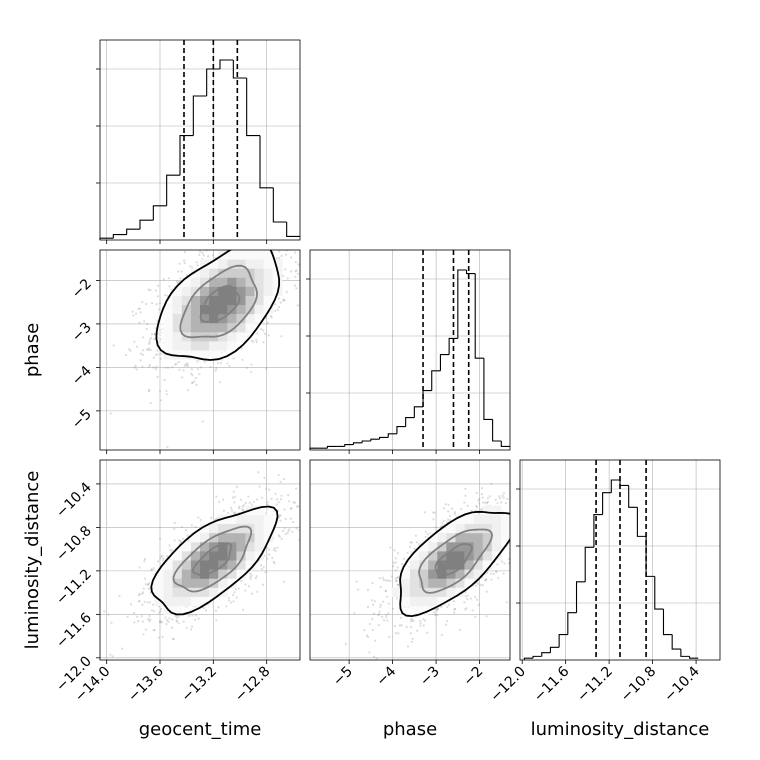  Describe the element at coordinates (32, 350) in the screenshot. I see `y-axis-label-phase: phase` at that location.